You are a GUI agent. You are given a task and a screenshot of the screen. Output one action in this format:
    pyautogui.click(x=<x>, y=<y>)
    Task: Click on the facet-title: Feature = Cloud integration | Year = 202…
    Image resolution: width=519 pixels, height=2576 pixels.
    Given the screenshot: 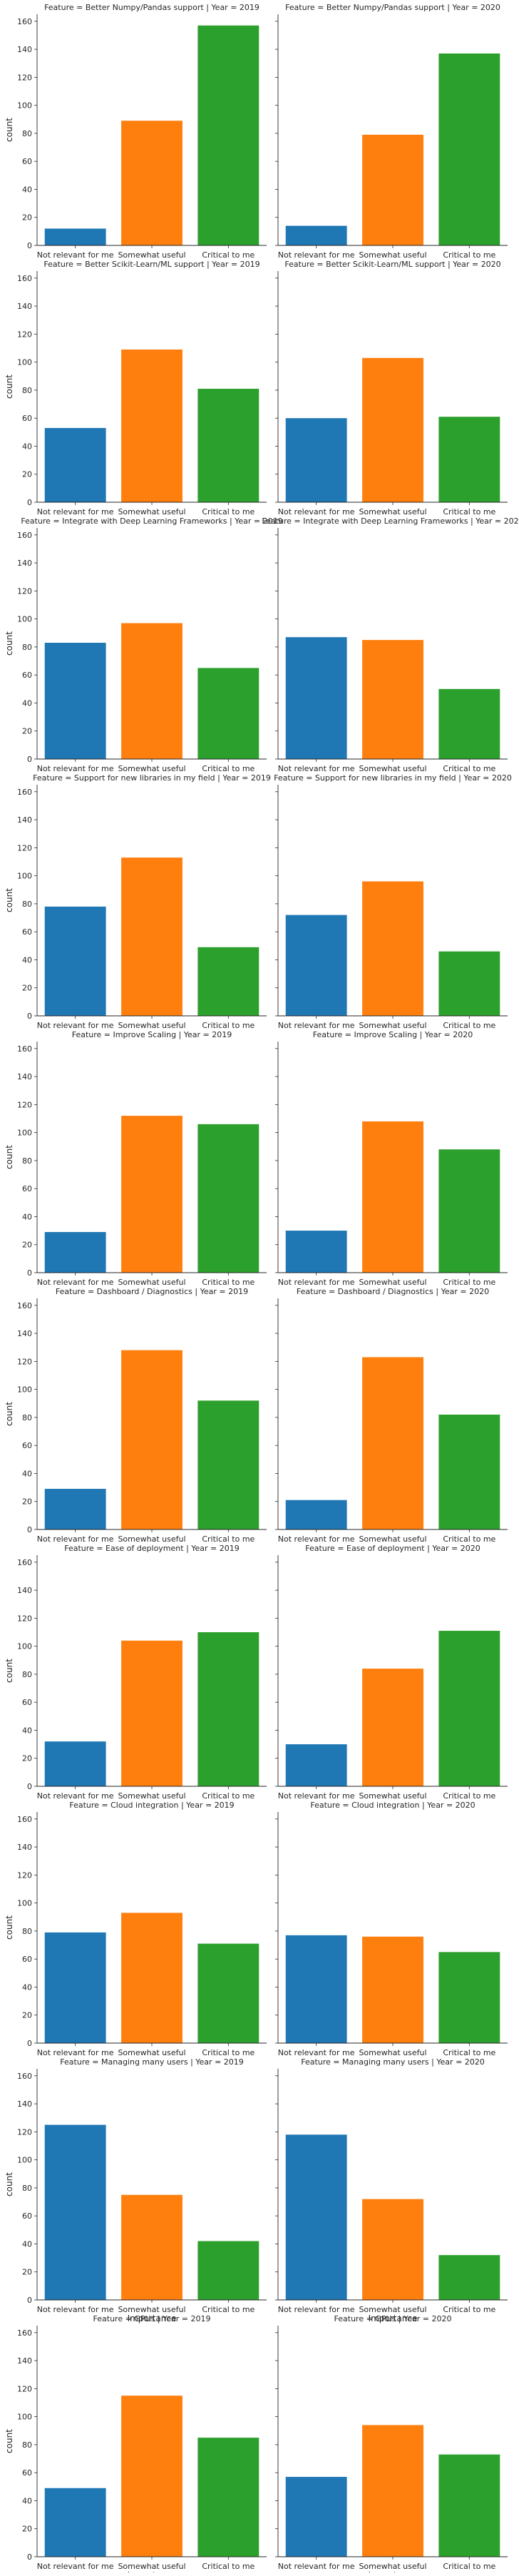 What is the action you would take?
    pyautogui.click(x=392, y=1805)
    